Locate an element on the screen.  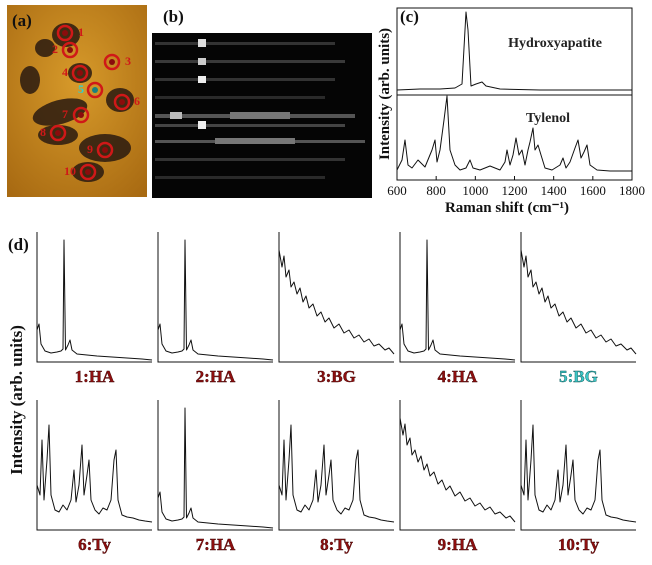
annotation: Tylenol is located at coordinates (548, 118).